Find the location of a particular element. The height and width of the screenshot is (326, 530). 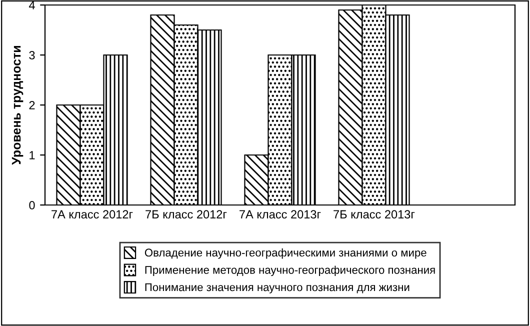

y-tick-label: 3 is located at coordinates (32, 55).